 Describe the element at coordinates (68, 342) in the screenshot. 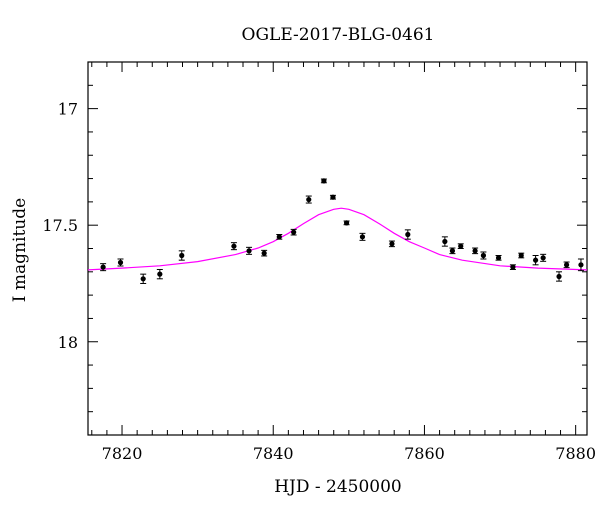

I see `y-tick-label: 18` at that location.